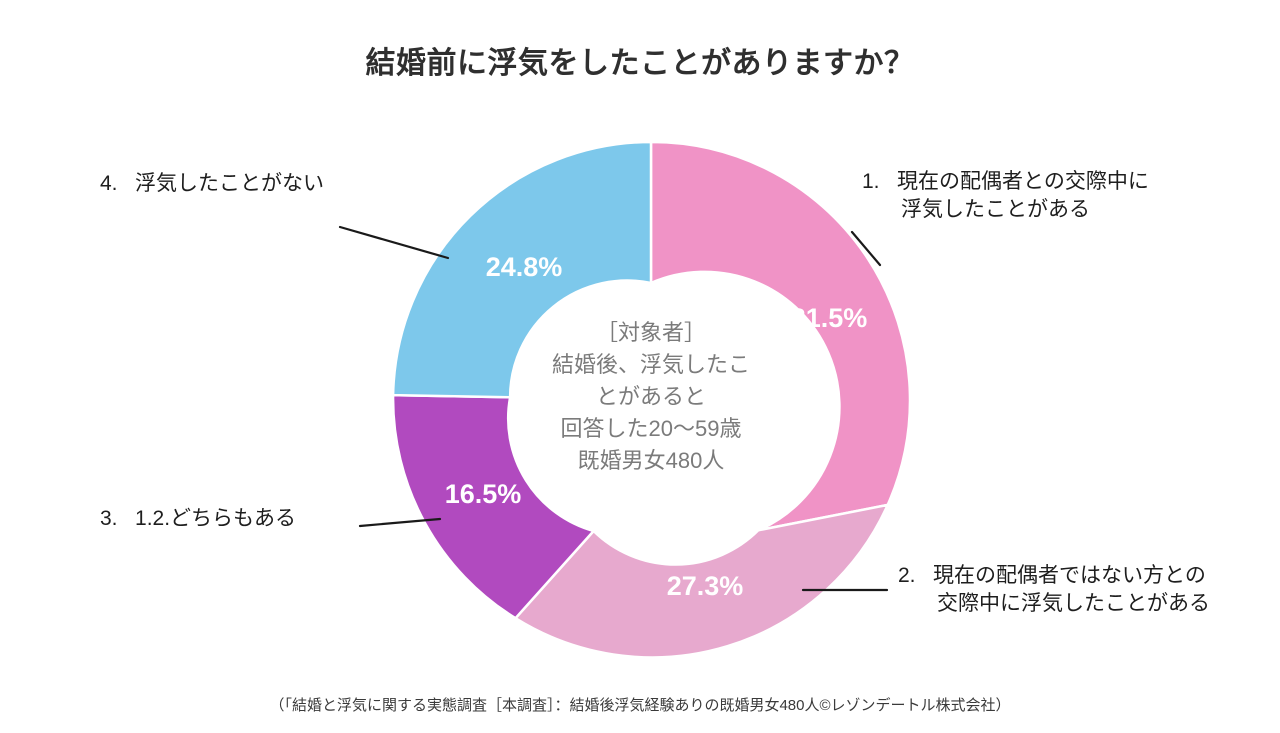 This screenshot has width=1280, height=733. Describe the element at coordinates (705, 586) in the screenshot. I see `slice-2-percent: 27.3%` at that location.